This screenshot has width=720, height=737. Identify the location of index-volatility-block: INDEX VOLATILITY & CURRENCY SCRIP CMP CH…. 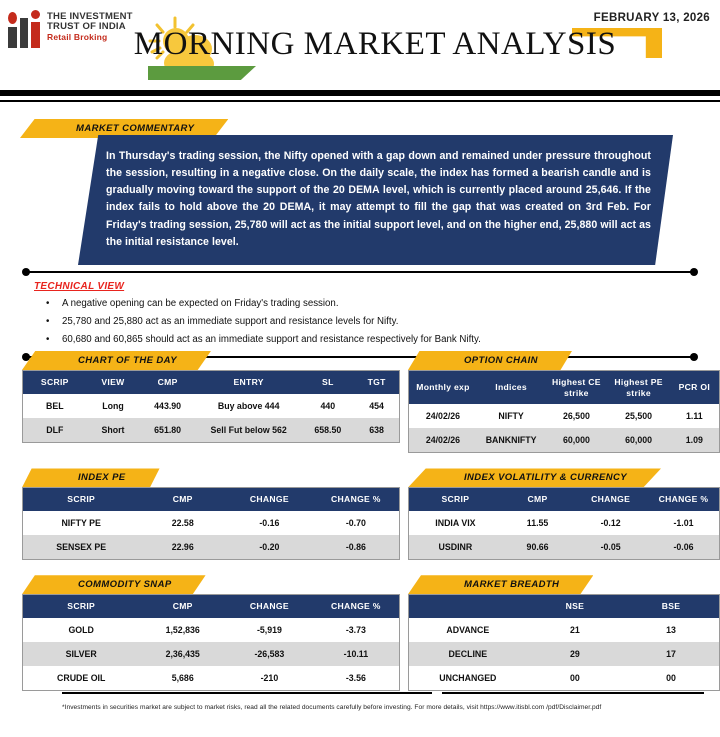
(564, 514).